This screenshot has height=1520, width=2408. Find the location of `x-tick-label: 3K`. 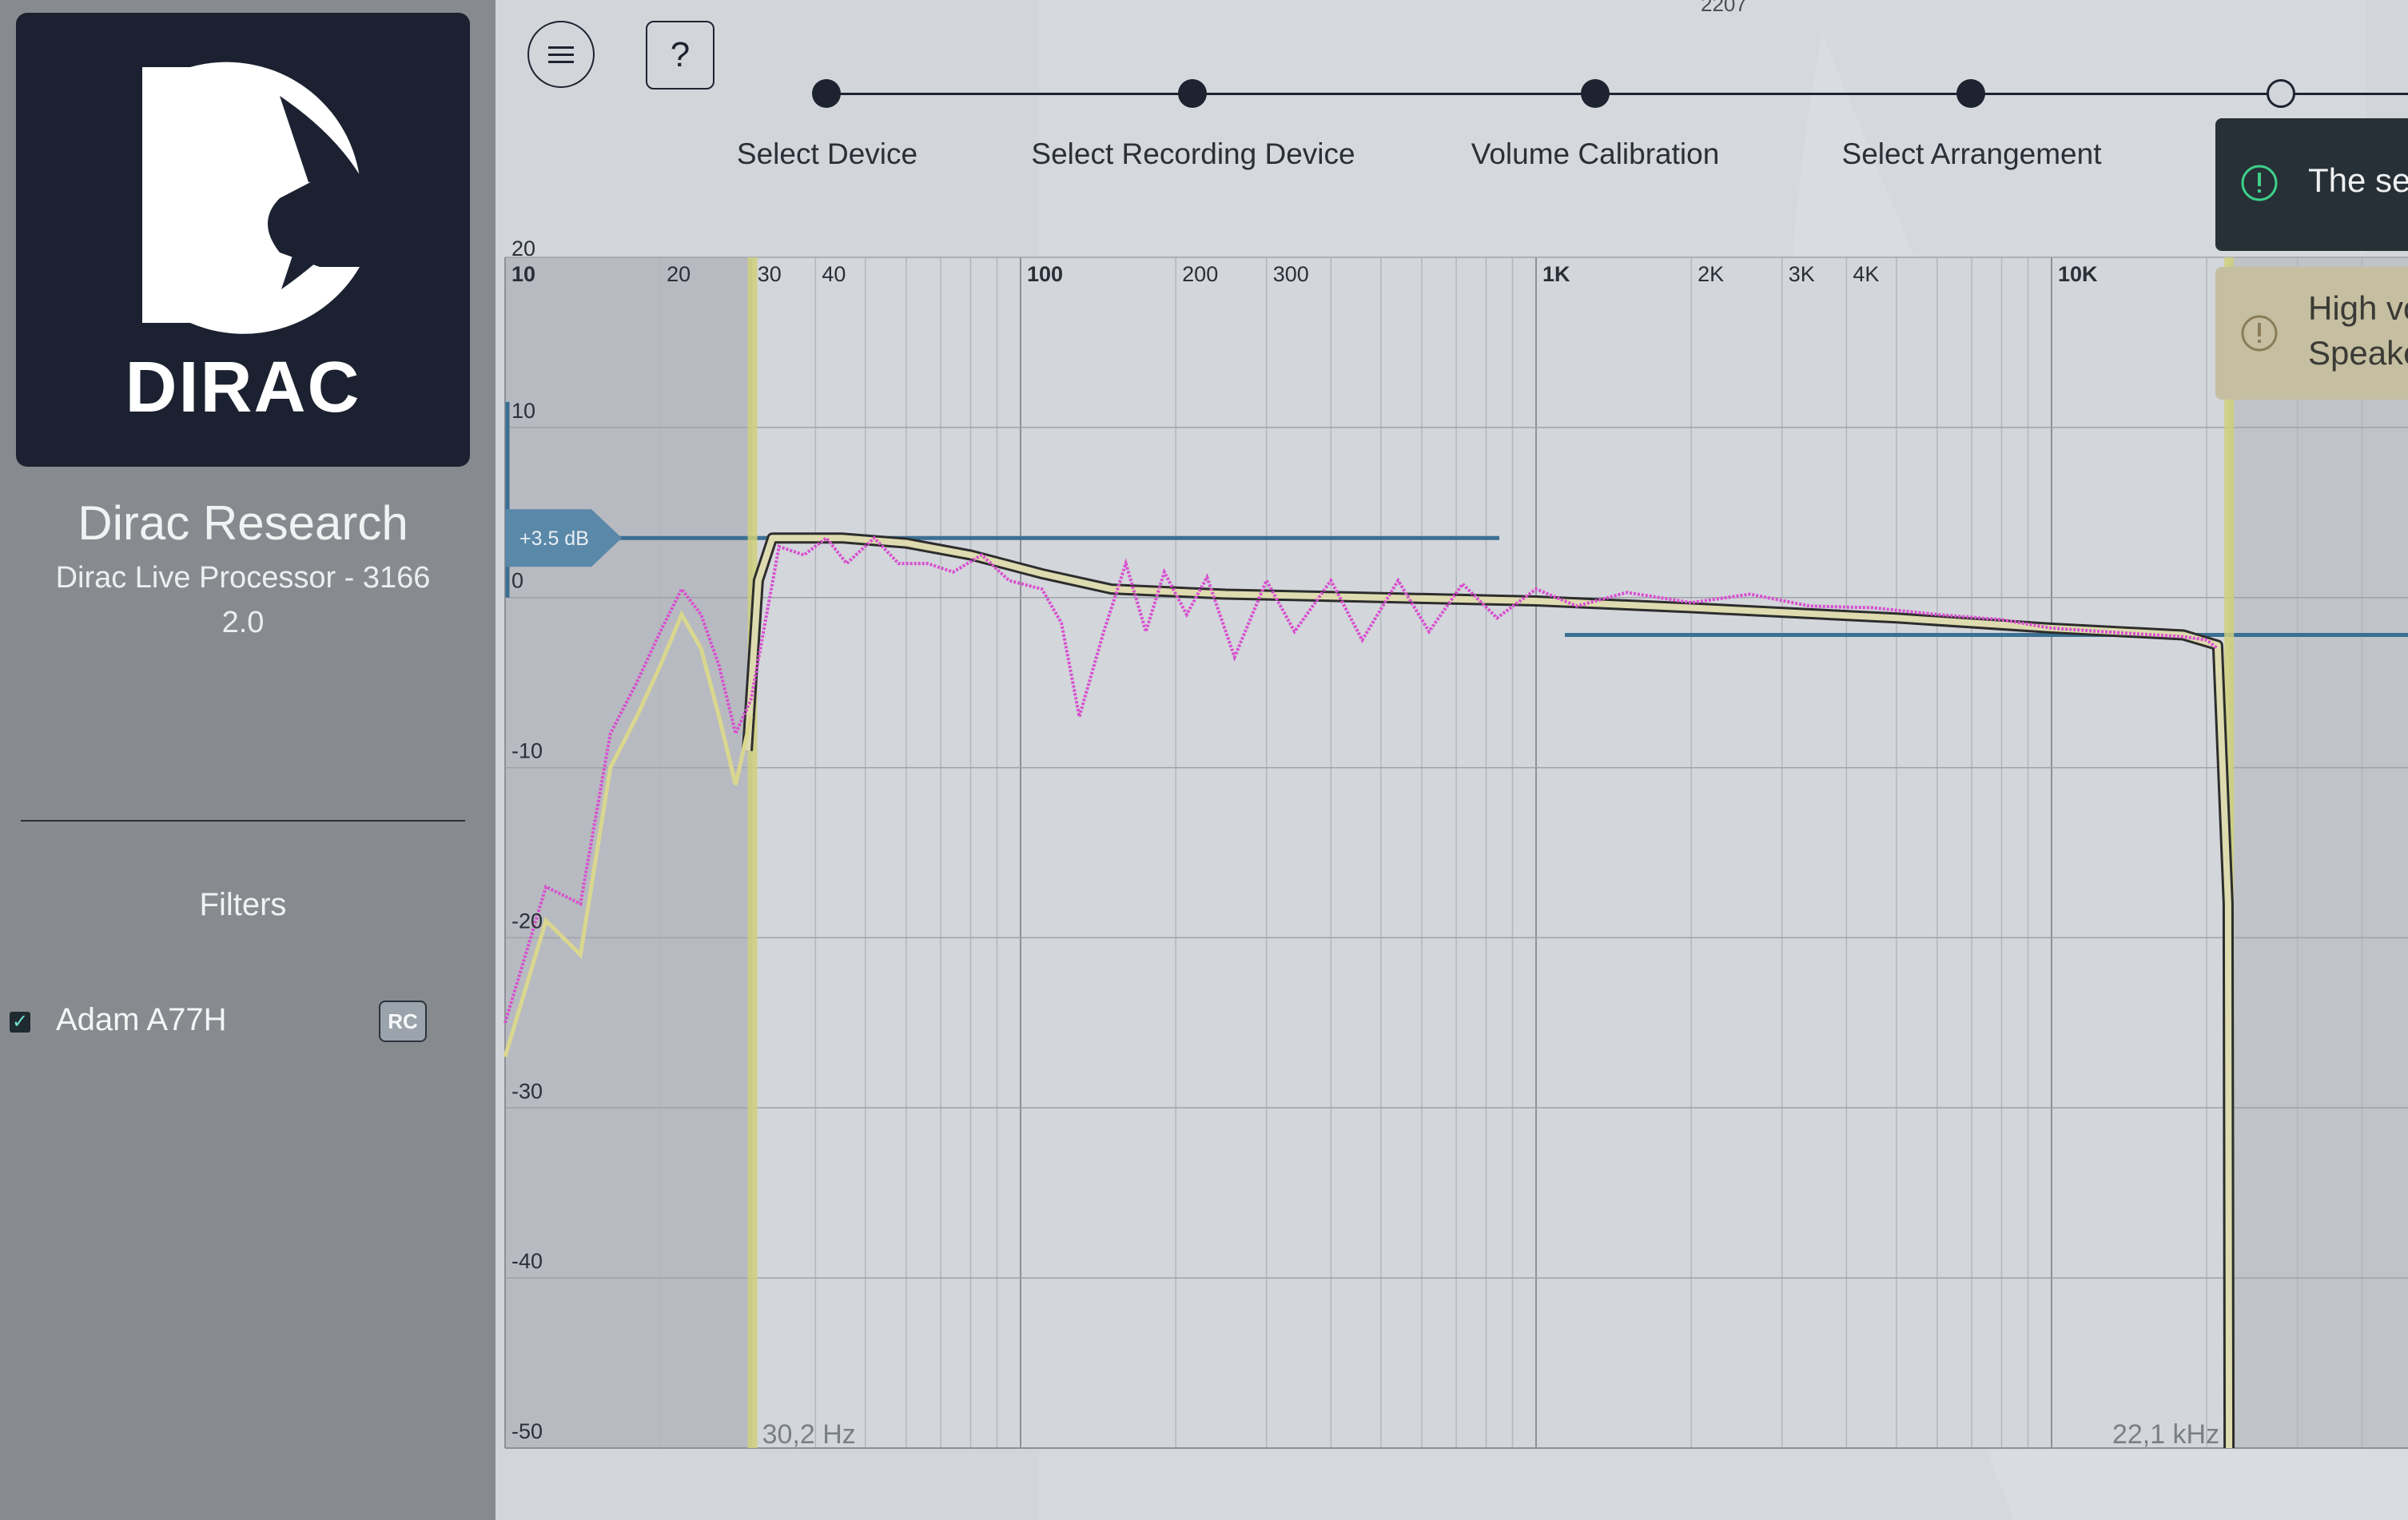

x-tick-label: 3K is located at coordinates (1802, 274).